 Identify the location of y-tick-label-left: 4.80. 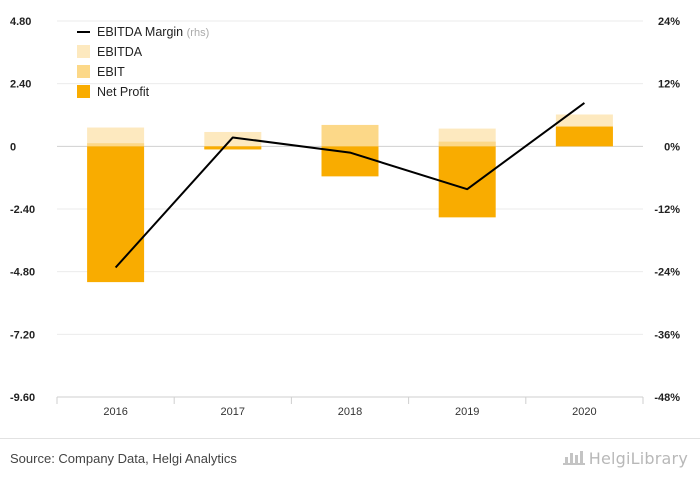
(20, 22).